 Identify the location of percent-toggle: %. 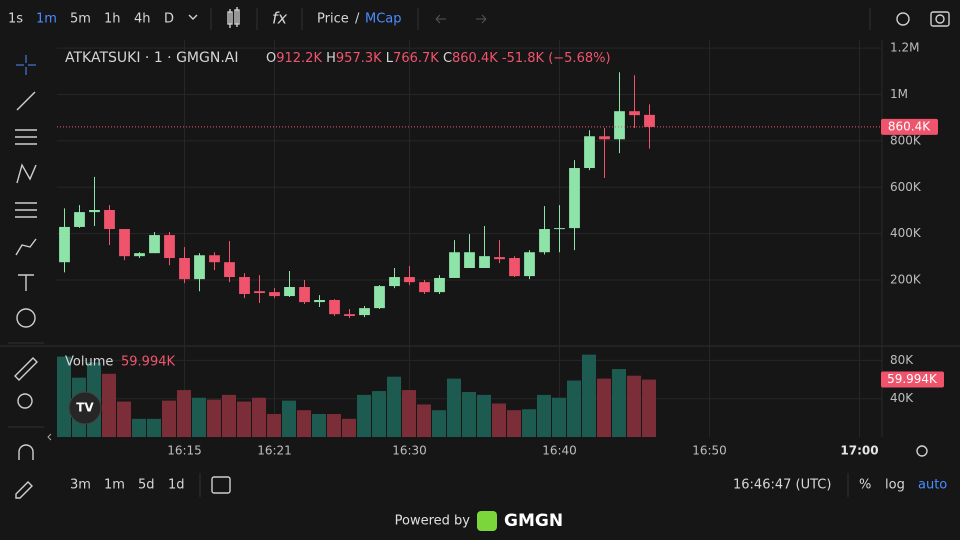
(865, 485).